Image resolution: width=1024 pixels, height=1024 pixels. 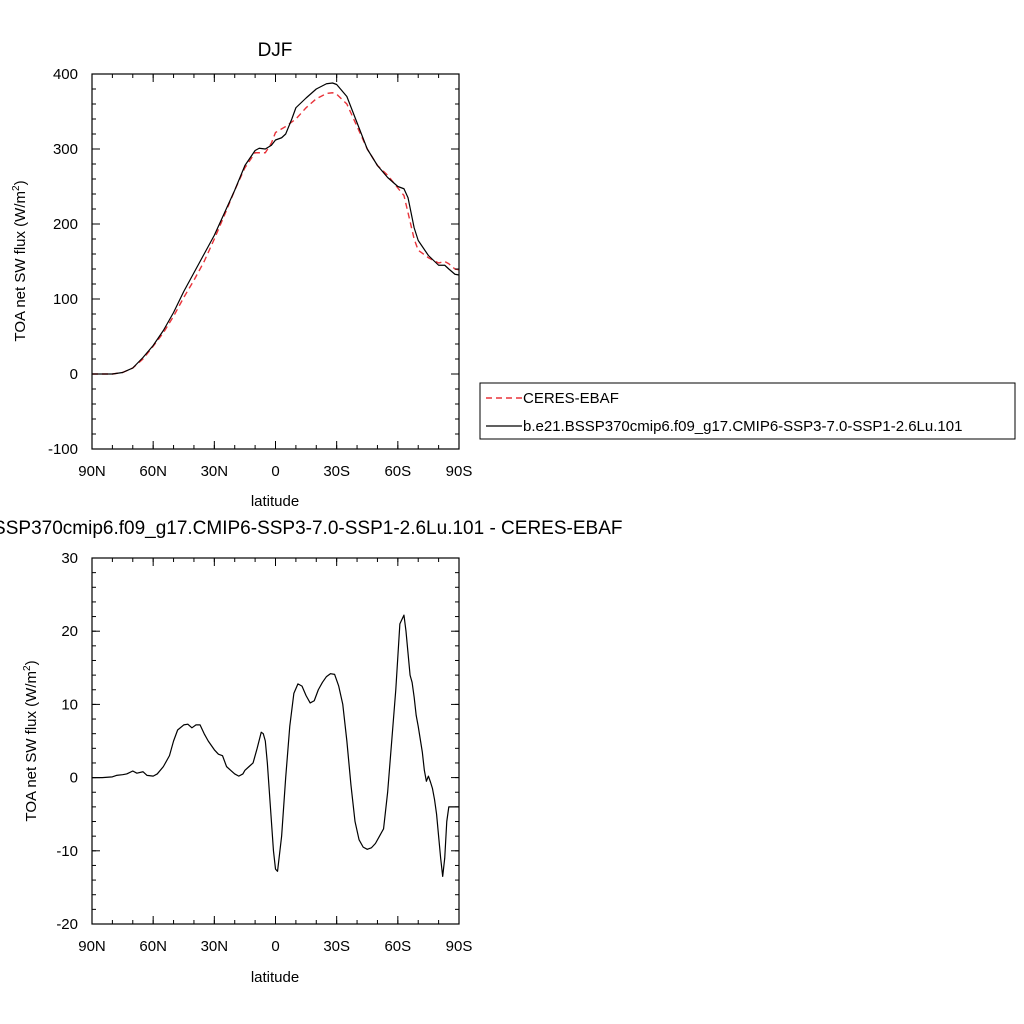 What do you see at coordinates (67, 924) in the screenshot?
I see `bottom-y-tick-label: -20` at bounding box center [67, 924].